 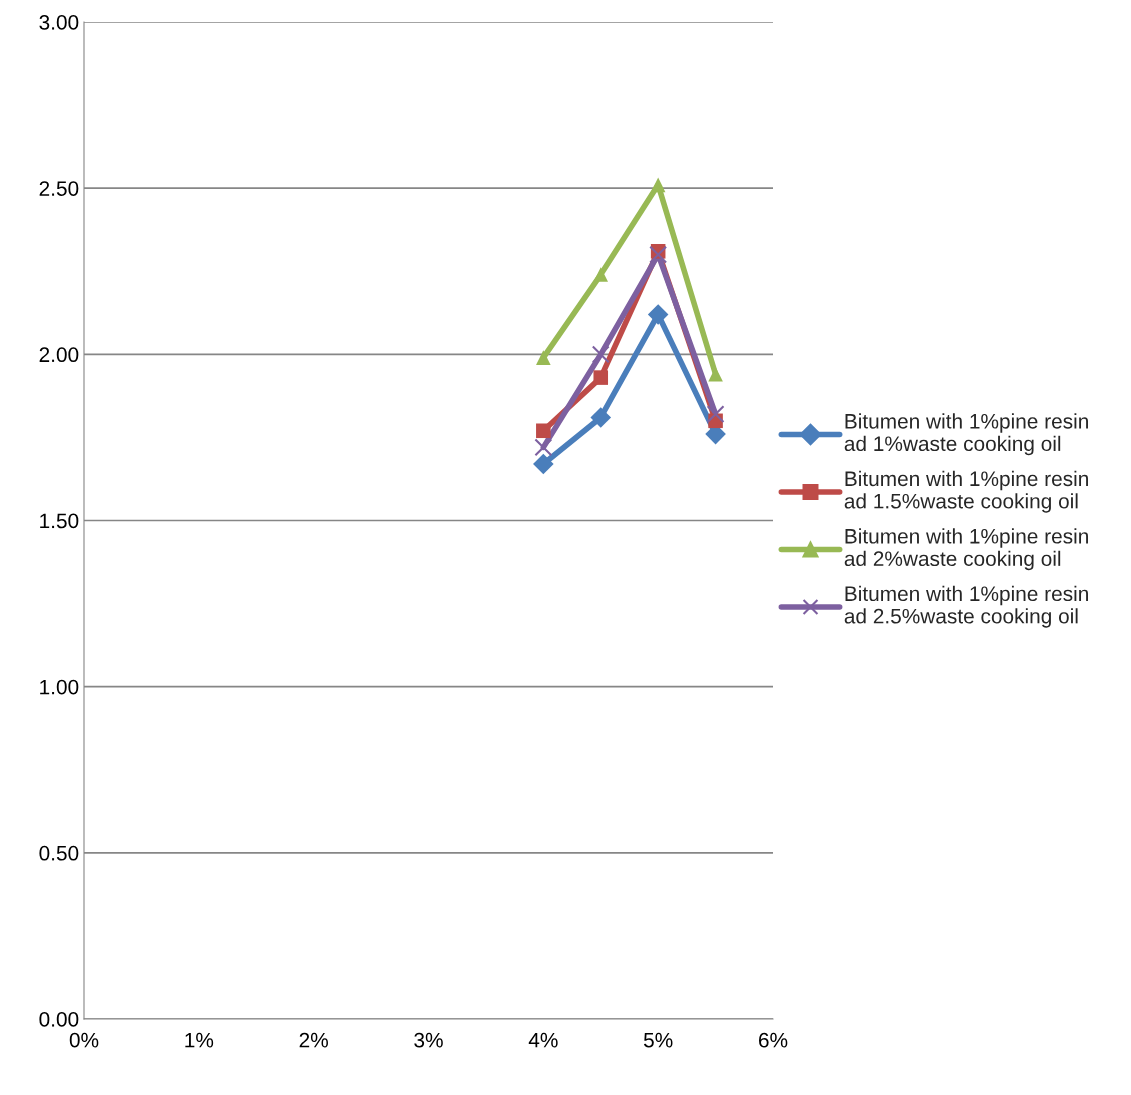 What do you see at coordinates (543, 1040) in the screenshot?
I see `x-tick-label: 4%` at bounding box center [543, 1040].